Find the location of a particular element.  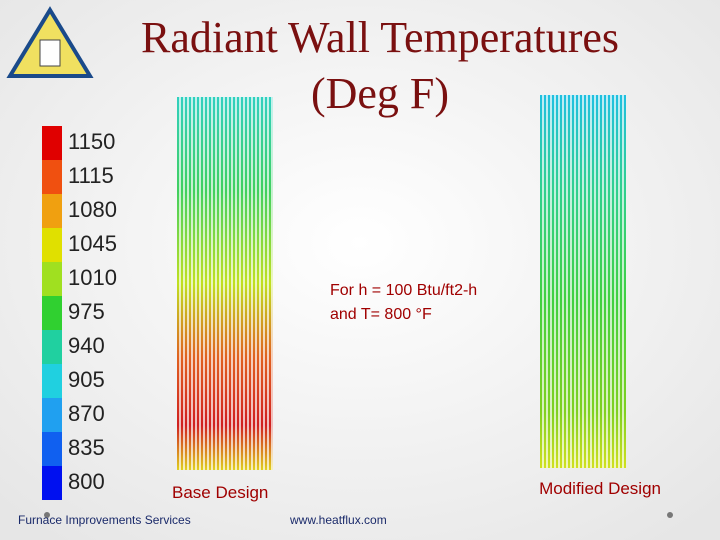

colorbar-label: 1045 is located at coordinates (92, 243).